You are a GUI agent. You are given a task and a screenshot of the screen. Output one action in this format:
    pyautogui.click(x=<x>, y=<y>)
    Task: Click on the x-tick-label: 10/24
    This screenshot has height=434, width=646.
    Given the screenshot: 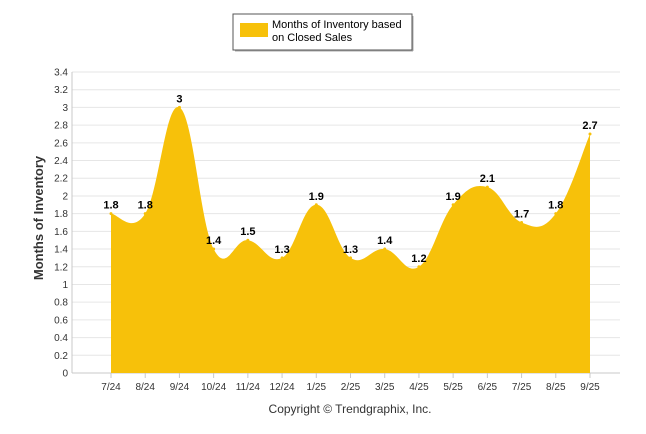 What is the action you would take?
    pyautogui.click(x=213, y=387)
    